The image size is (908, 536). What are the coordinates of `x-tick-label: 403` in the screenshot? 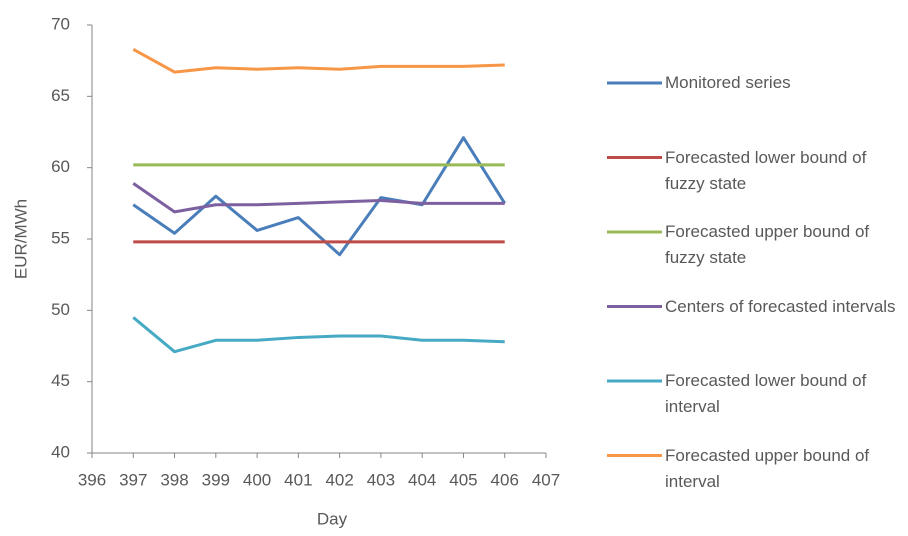 It's located at (381, 479).